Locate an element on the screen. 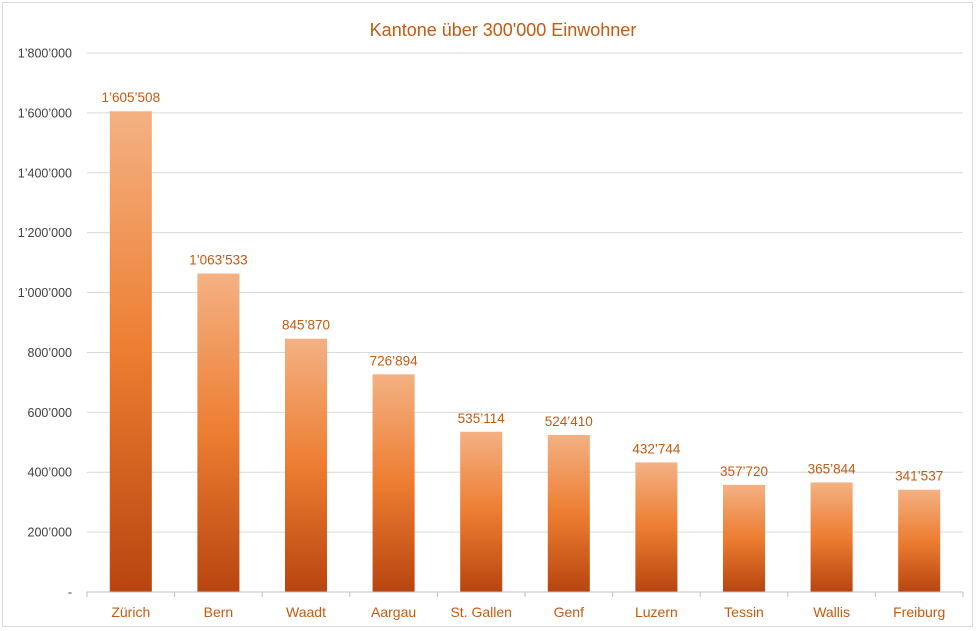 The image size is (977, 631). x-tick-label: Freiburg is located at coordinates (919, 612).